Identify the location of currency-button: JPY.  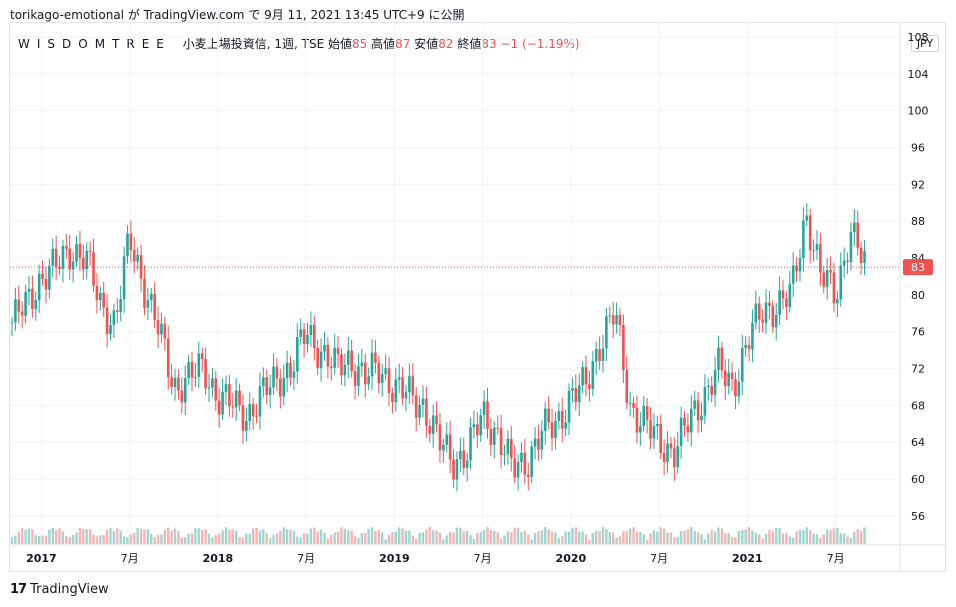
(925, 43).